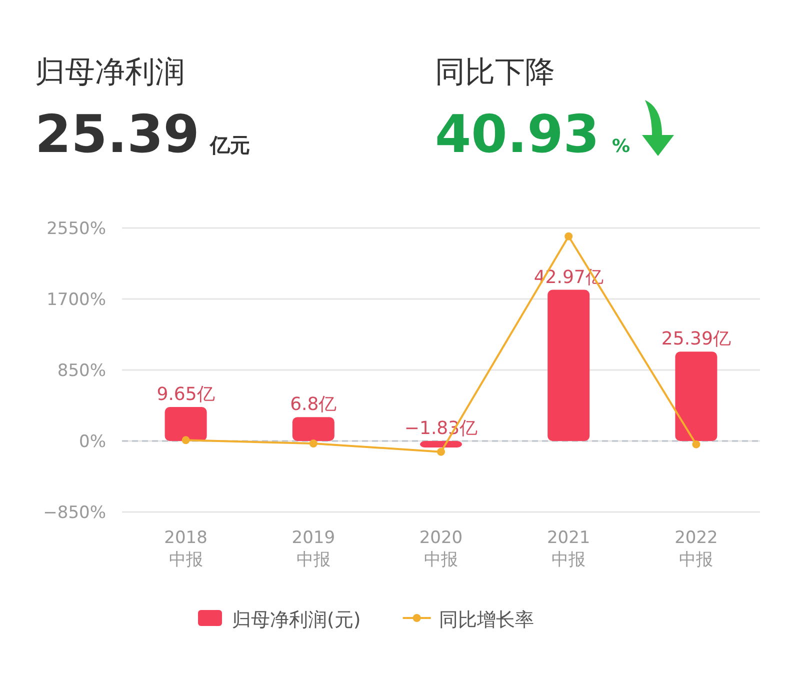  What do you see at coordinates (495, 72) in the screenshot?
I see `text: 同比下降` at bounding box center [495, 72].